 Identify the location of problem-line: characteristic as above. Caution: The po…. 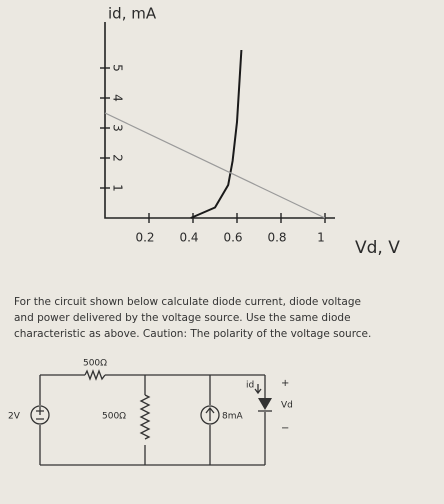
(192, 334).